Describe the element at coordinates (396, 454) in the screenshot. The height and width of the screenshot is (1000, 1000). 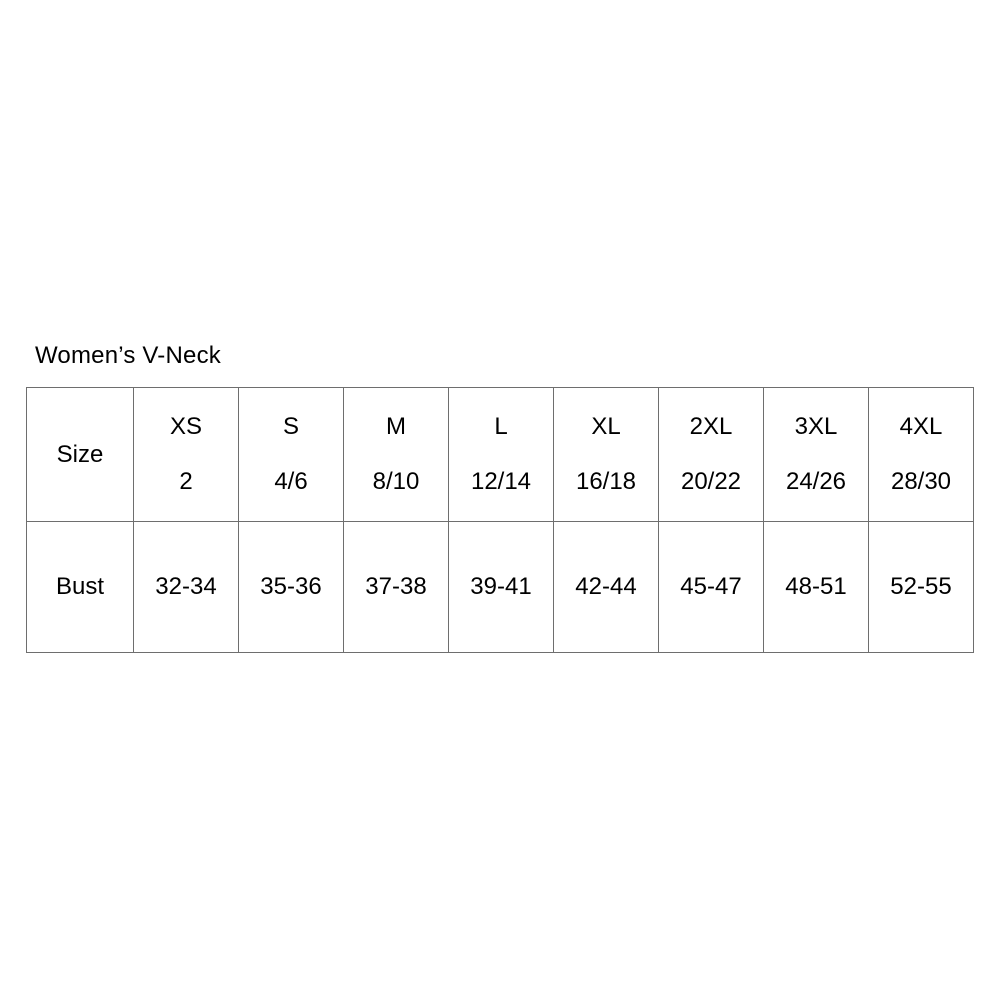
I see `size-cell-m: M 8/10` at that location.